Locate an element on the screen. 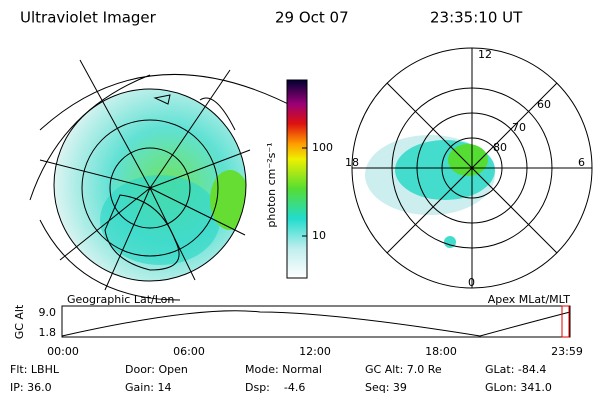  y-tick-label: 1.8 is located at coordinates (48, 332).